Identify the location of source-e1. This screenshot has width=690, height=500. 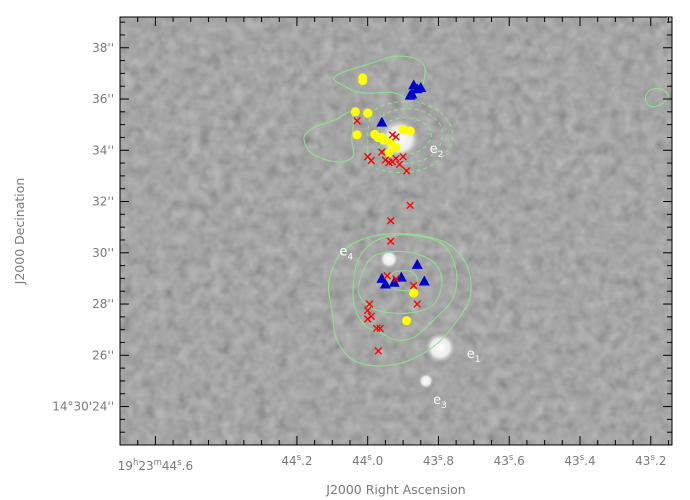
(440, 347).